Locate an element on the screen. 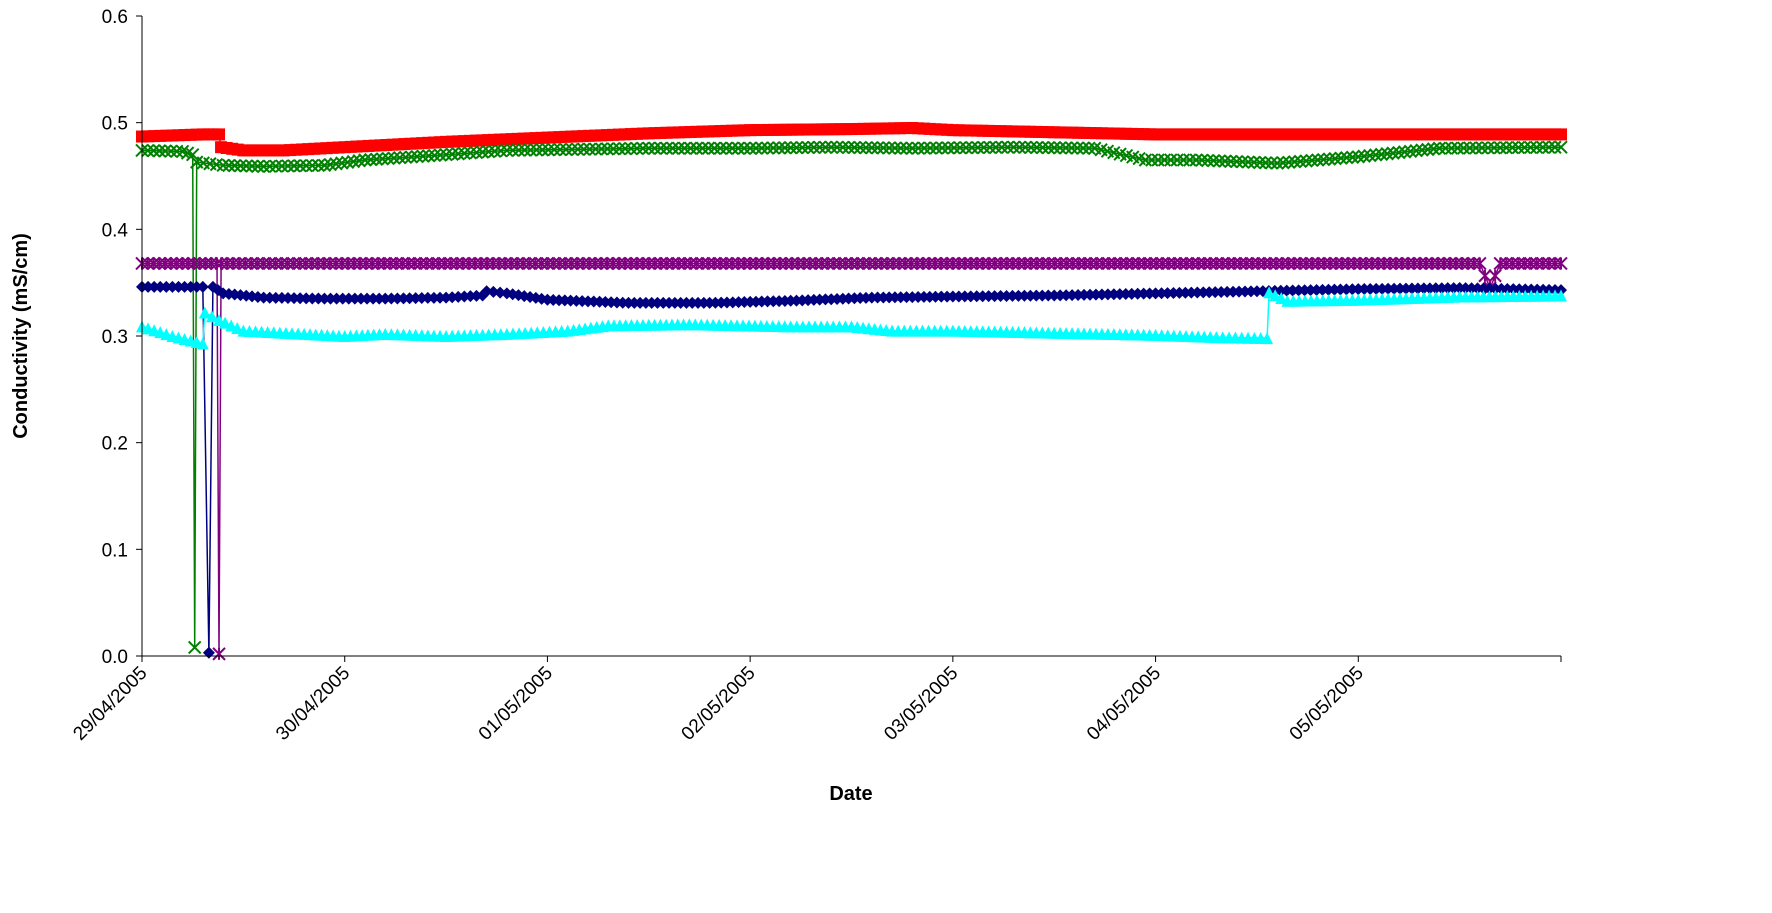 The image size is (1772, 913). x-tick-label: 29/04/2005 is located at coordinates (110, 704).